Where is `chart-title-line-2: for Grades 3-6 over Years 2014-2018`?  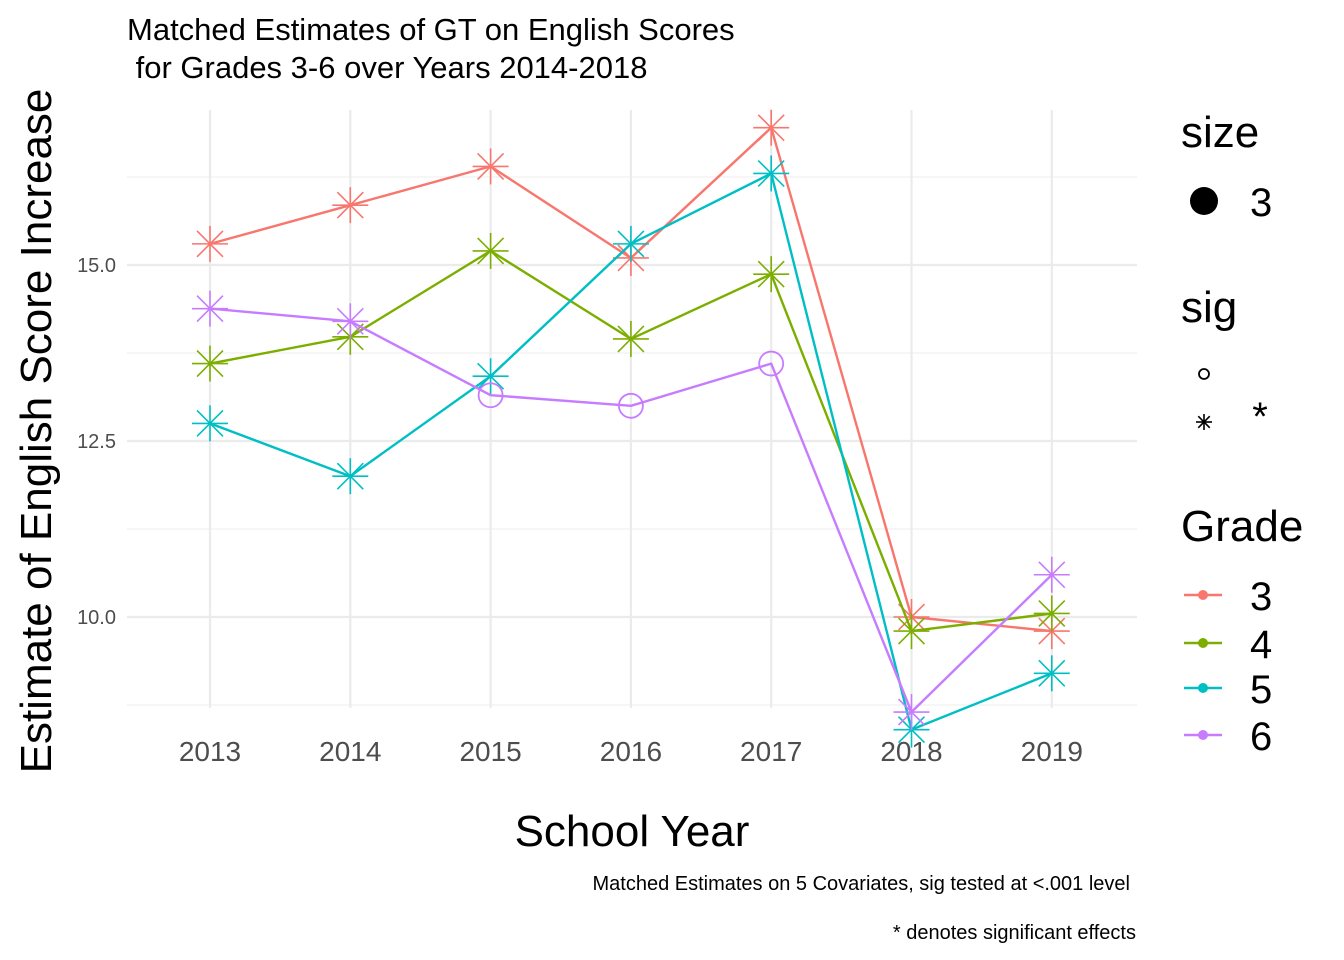
chart-title-line-2: for Grades 3-6 over Years 2014-2018 is located at coordinates (387, 67).